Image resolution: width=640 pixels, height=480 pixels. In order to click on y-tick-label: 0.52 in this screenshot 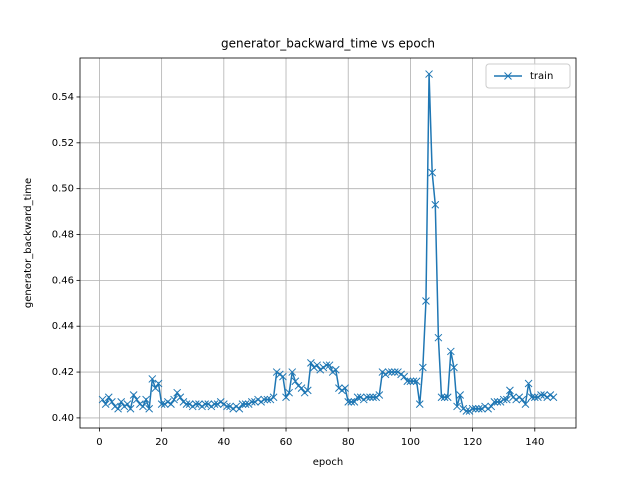, I will do `click(63, 143)`.